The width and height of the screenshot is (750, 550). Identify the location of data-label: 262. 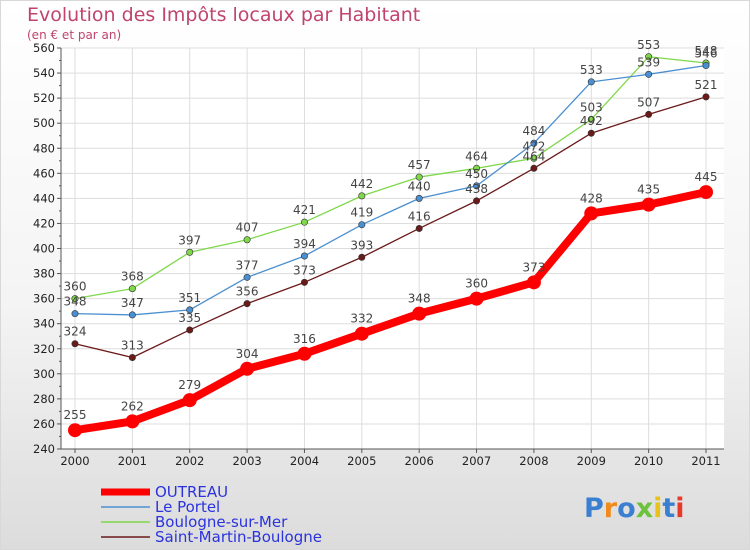
(132, 406).